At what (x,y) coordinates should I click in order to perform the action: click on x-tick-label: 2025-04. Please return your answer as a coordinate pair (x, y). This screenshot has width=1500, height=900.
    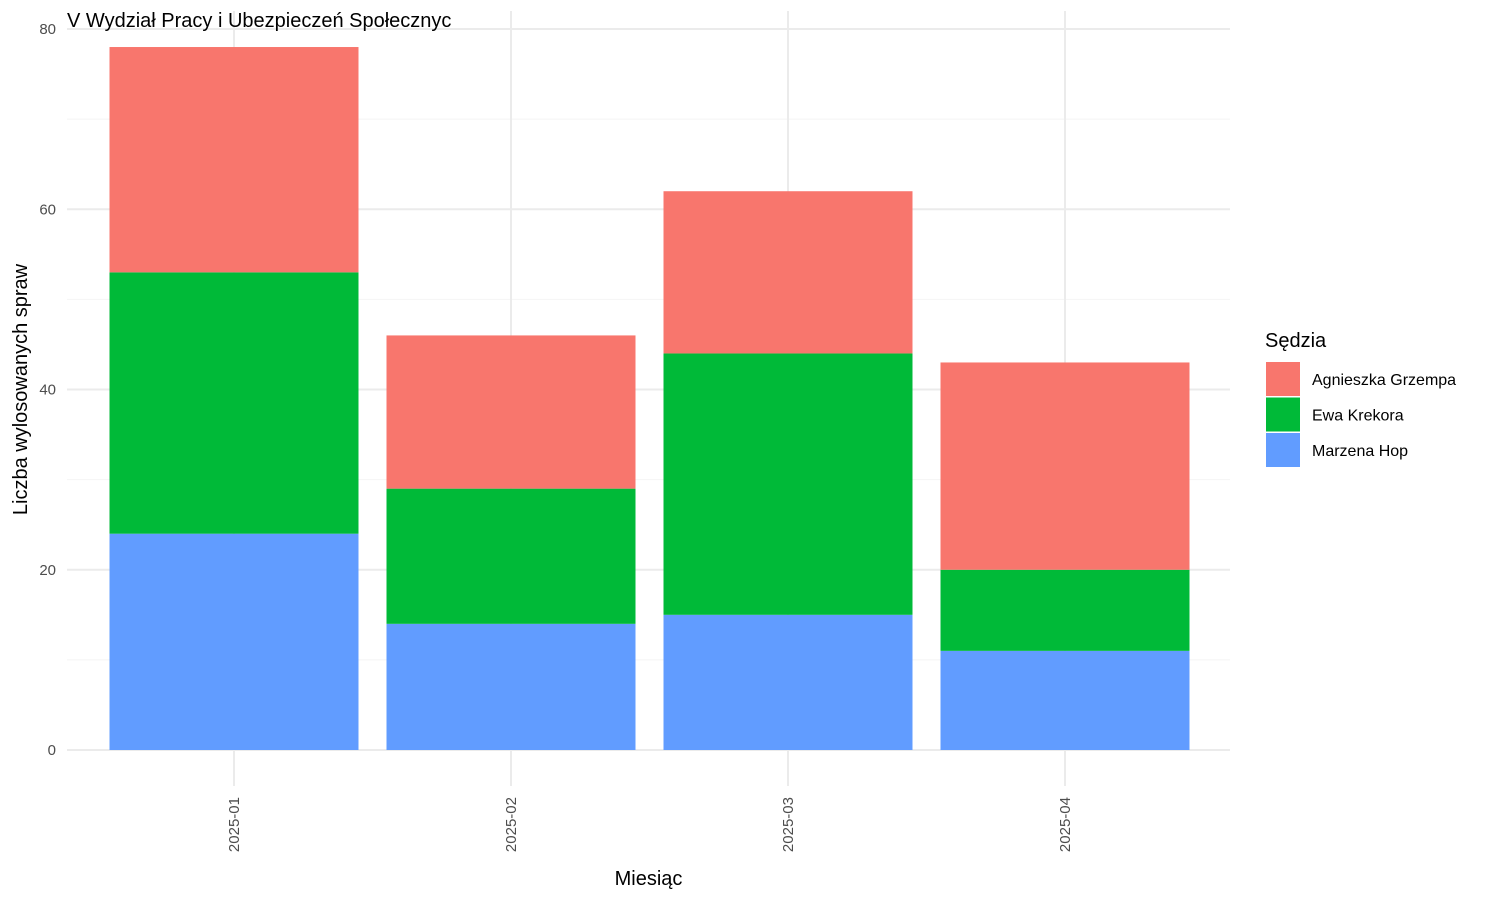
    Looking at the image, I should click on (1065, 824).